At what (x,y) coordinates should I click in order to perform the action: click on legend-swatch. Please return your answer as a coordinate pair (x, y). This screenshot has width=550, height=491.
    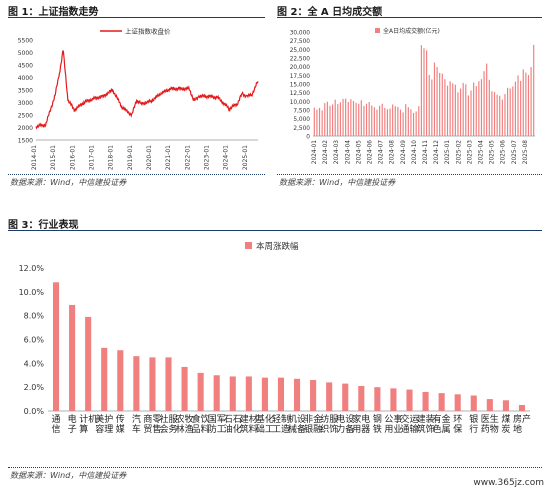
    Looking at the image, I should click on (248, 245).